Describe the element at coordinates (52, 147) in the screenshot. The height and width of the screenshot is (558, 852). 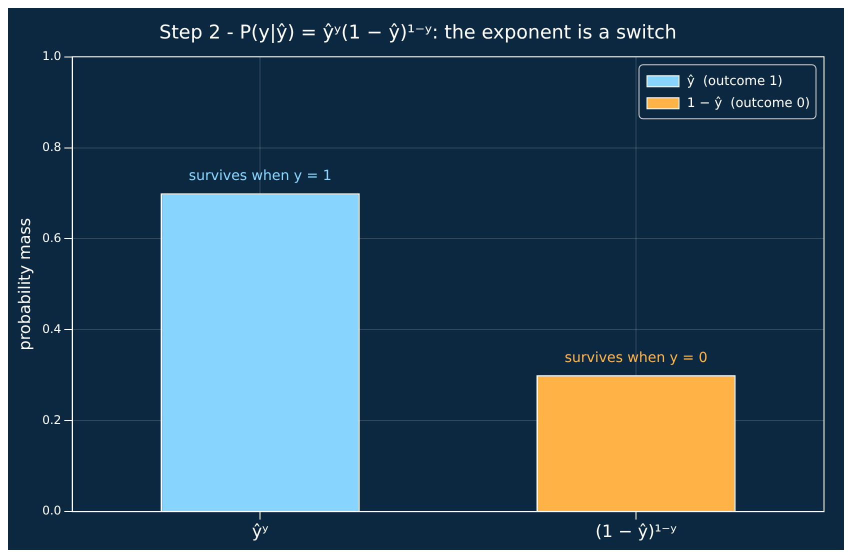
I see `y-tick-label: 0.8` at that location.